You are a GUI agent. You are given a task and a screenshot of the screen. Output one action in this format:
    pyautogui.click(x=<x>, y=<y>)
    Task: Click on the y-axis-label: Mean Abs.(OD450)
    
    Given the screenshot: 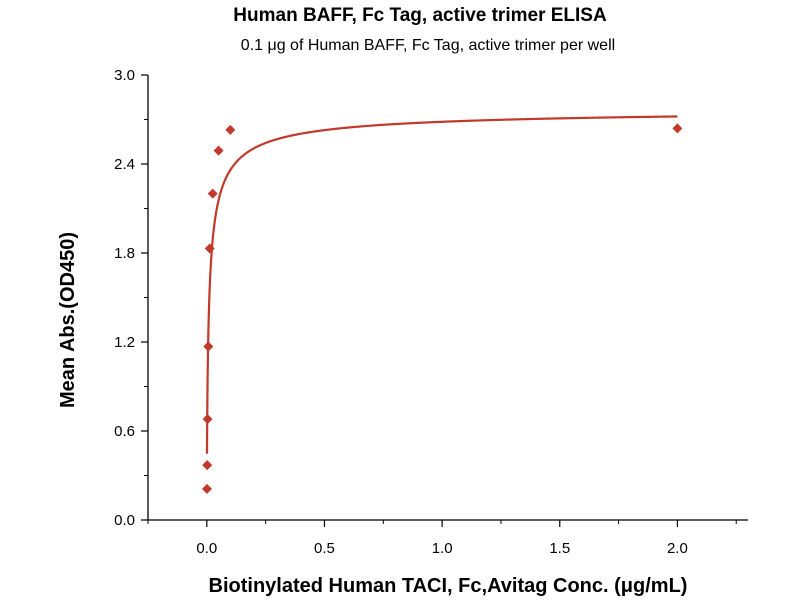 What is the action you would take?
    pyautogui.click(x=68, y=320)
    